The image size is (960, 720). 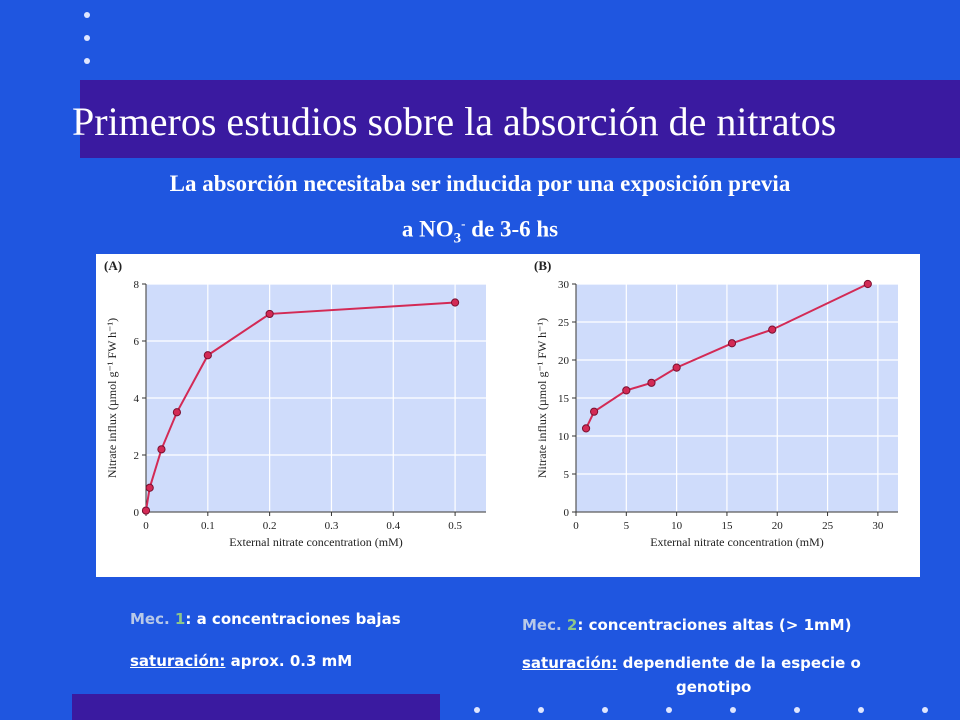 What do you see at coordinates (427, 229) in the screenshot?
I see `subtitle-text: a NO` at bounding box center [427, 229].